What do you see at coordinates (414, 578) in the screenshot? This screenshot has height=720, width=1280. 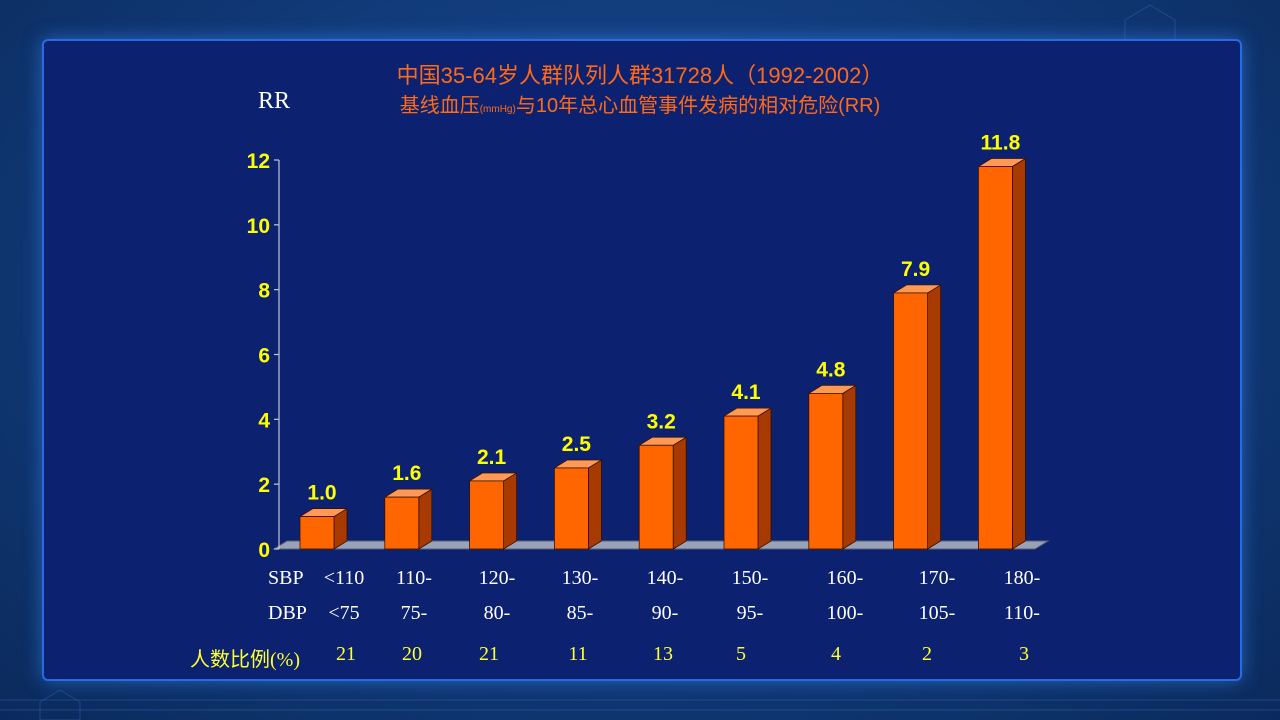 I see `sbp-value: 110-` at bounding box center [414, 578].